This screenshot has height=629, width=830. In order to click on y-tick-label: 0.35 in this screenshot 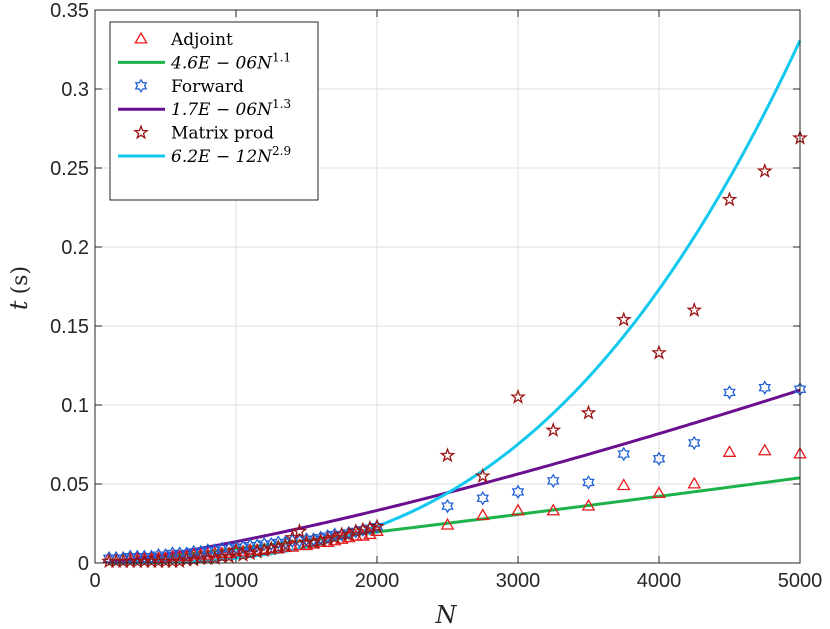, I will do `click(69, 11)`.